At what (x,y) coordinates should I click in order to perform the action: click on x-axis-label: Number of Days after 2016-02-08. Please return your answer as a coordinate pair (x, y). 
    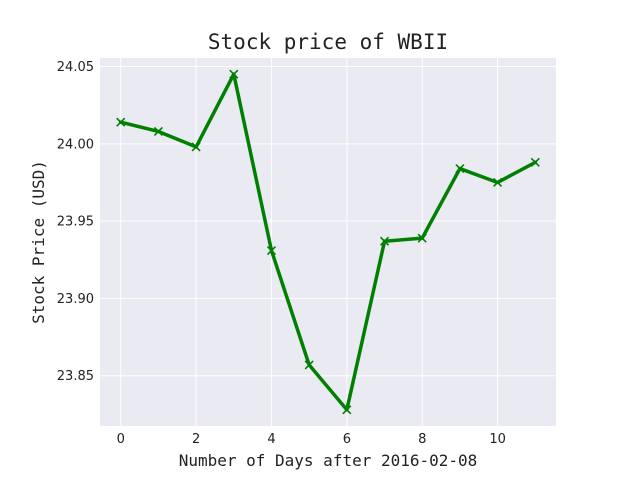
    Looking at the image, I should click on (328, 460).